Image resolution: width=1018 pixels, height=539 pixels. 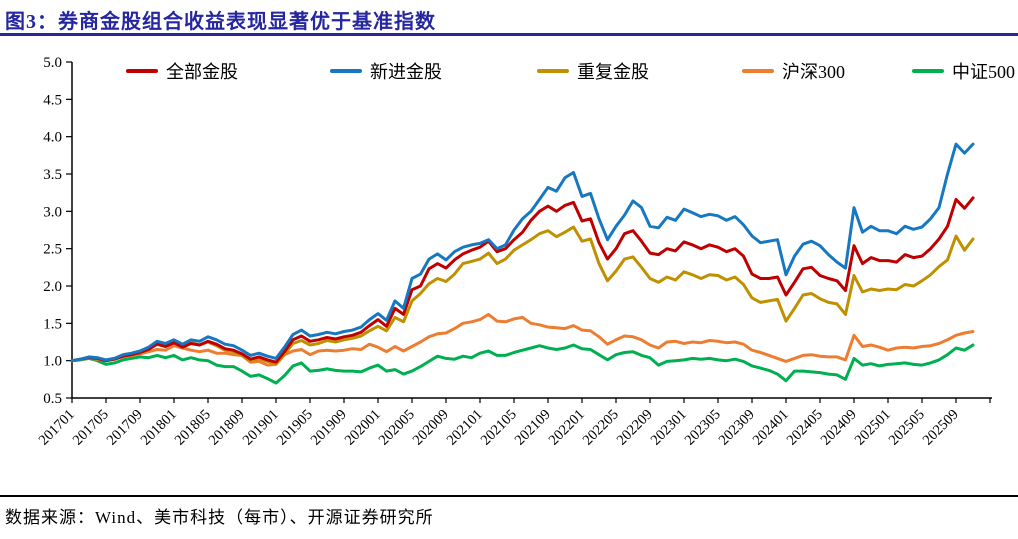 I want to click on legend-item-repeat-gold-stocks: 重复金股, so click(x=593, y=71).